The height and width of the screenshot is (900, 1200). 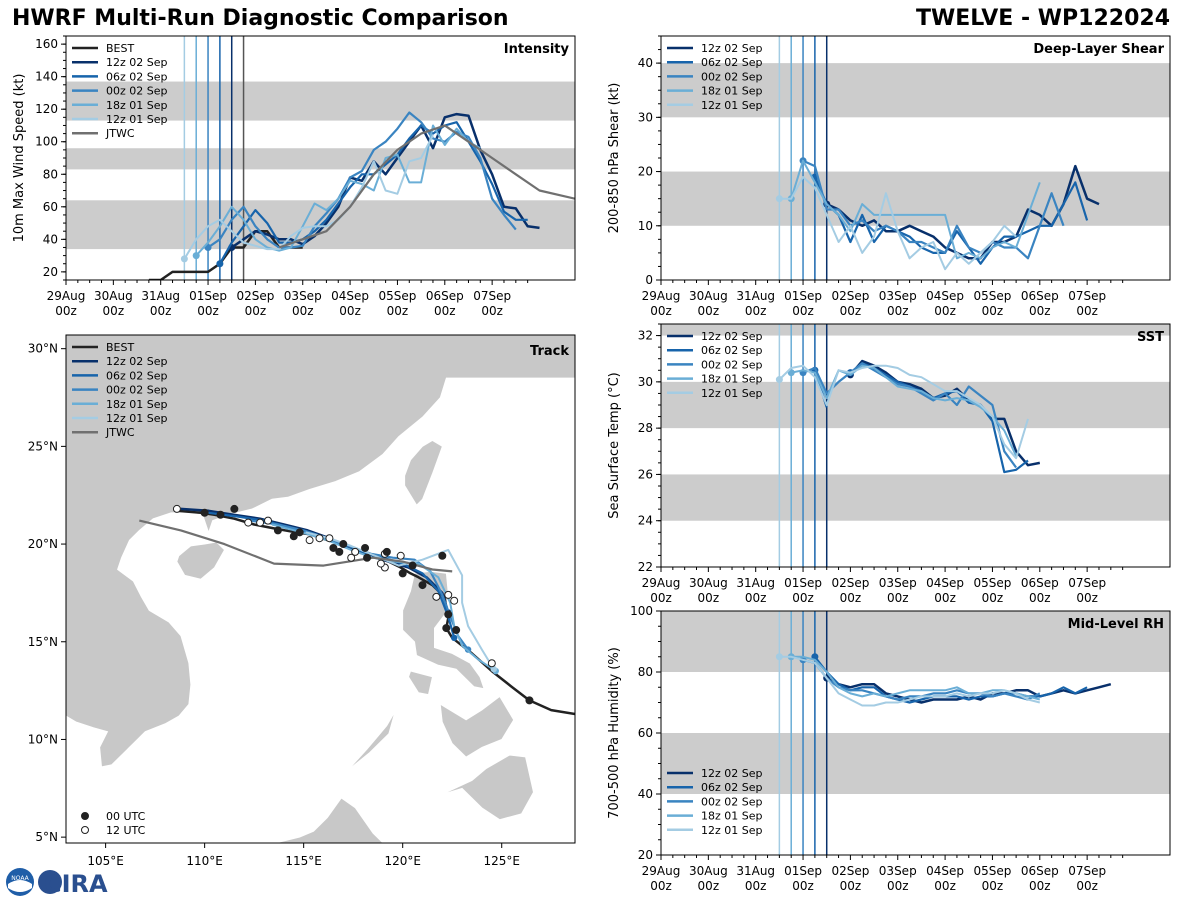 What do you see at coordinates (400, 600) in the screenshot?
I see `track-line` at bounding box center [400, 600].